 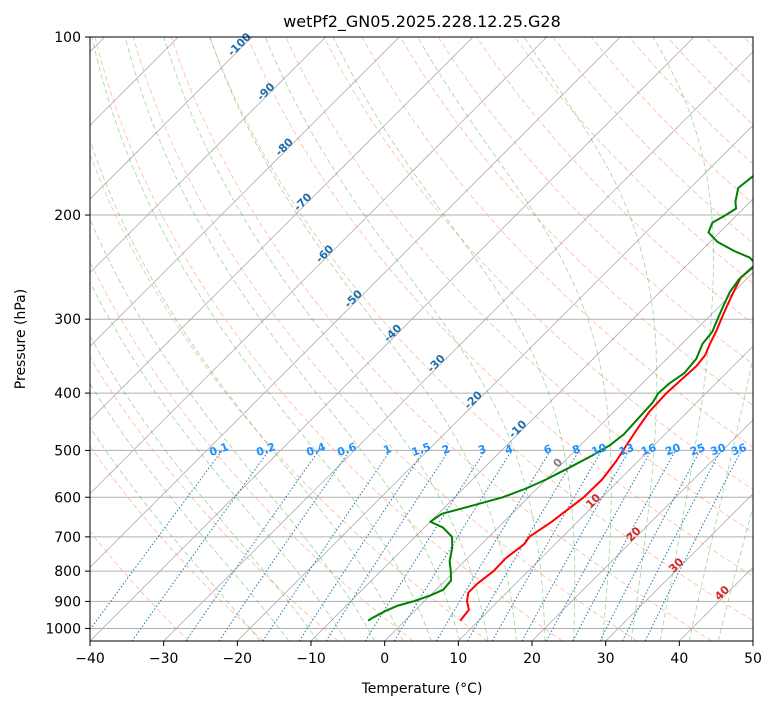 I want to click on y-tick-label: 200, so click(x=67, y=216).